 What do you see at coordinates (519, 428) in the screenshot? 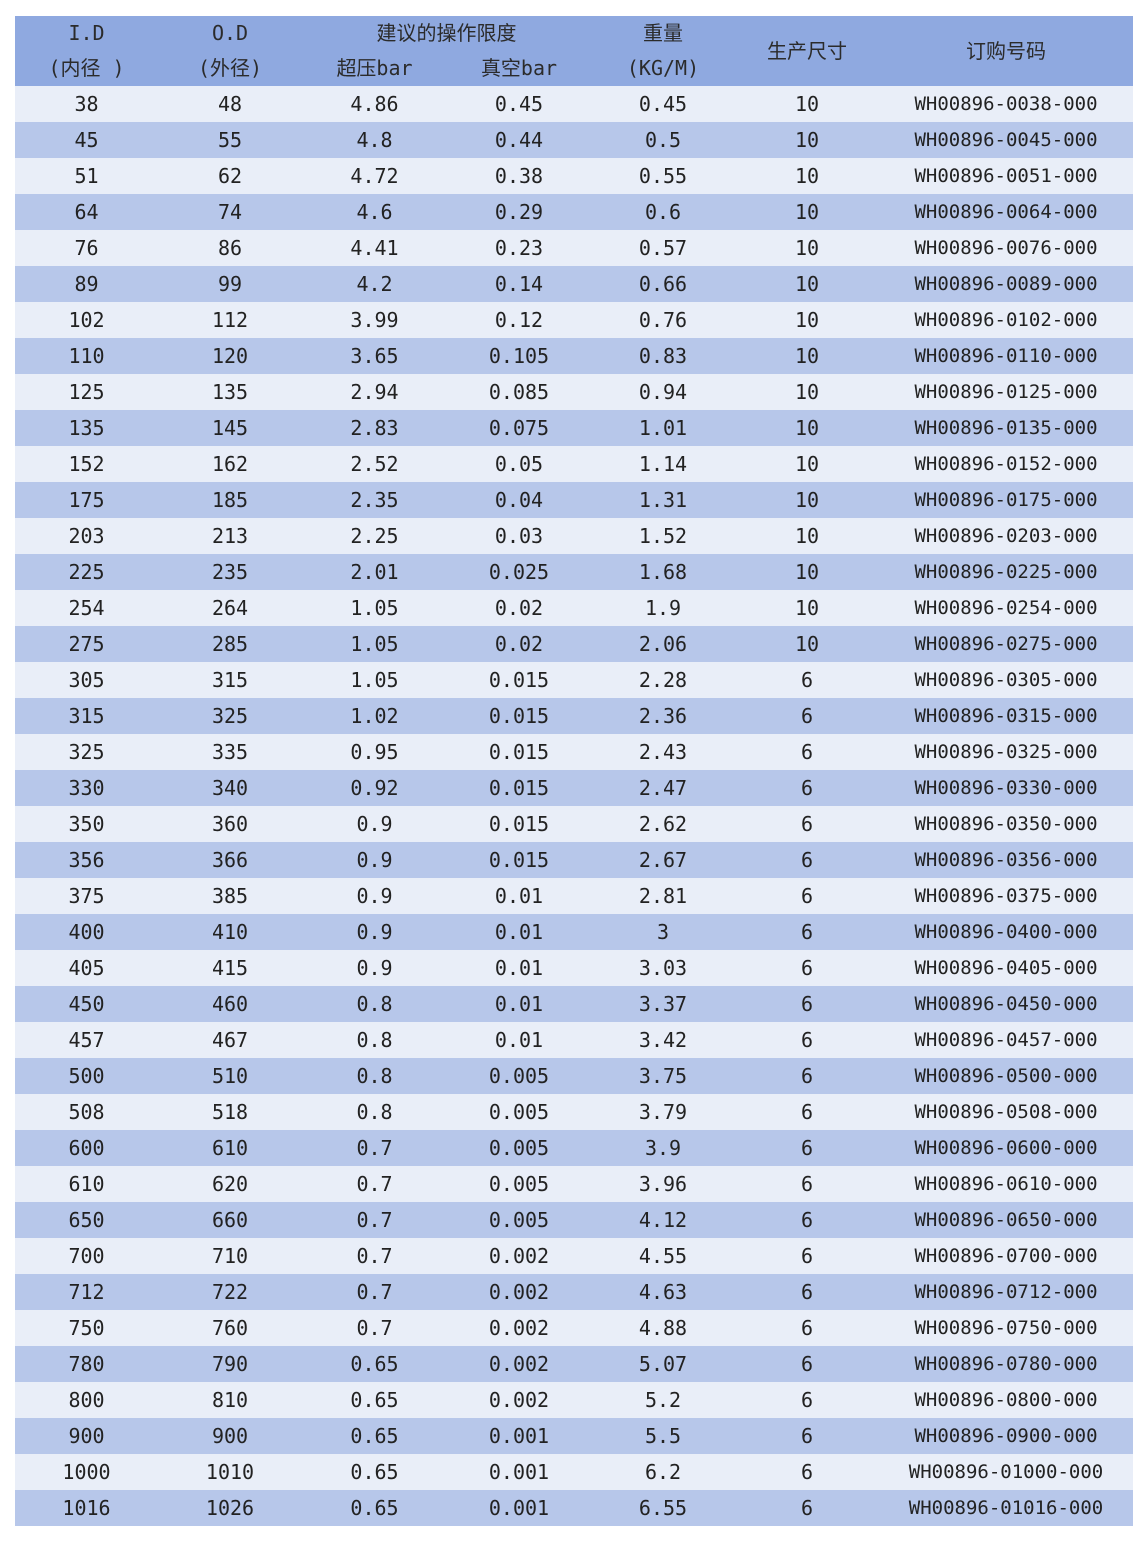
I see `cell-vacuum: 0.075` at bounding box center [519, 428].